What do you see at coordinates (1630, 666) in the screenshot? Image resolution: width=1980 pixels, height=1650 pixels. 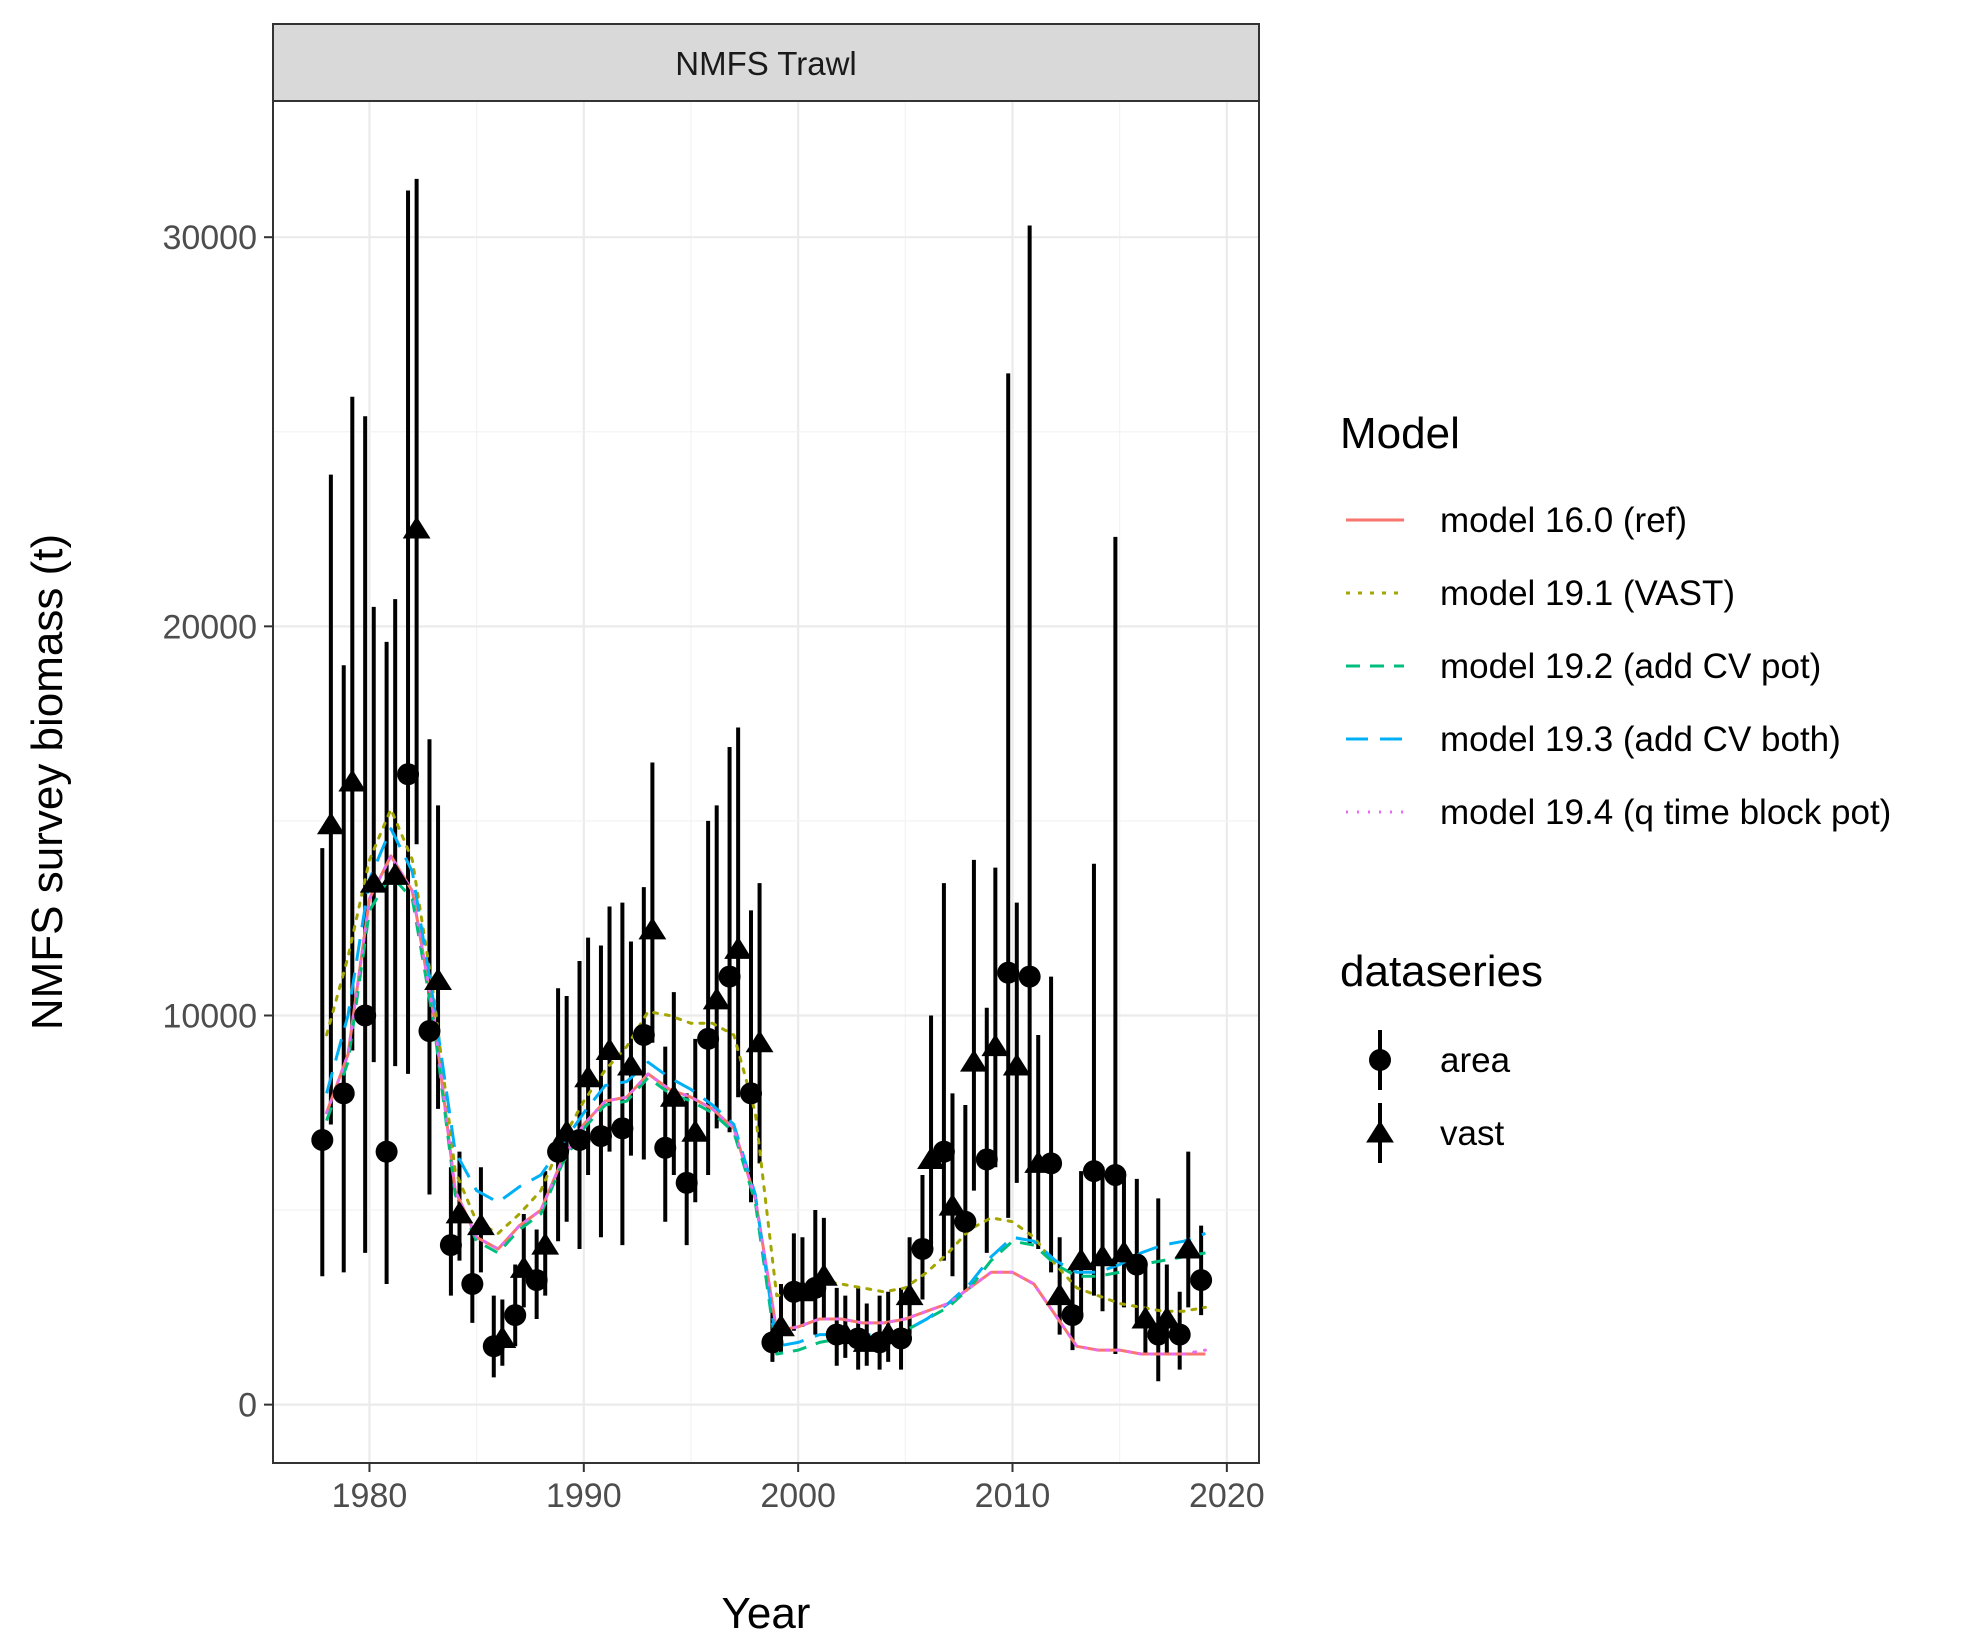 I see `legend-label-3: model 19.2 (add CV pot)` at bounding box center [1630, 666].